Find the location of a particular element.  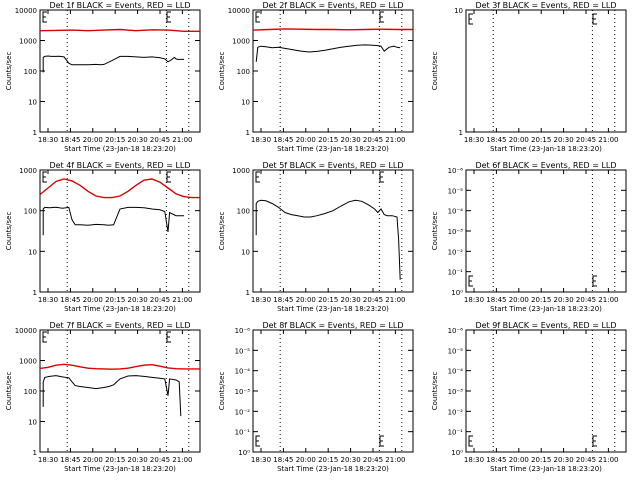

panel-title: Det 9f BLACK = Events, RED = LLD is located at coordinates (545, 325).